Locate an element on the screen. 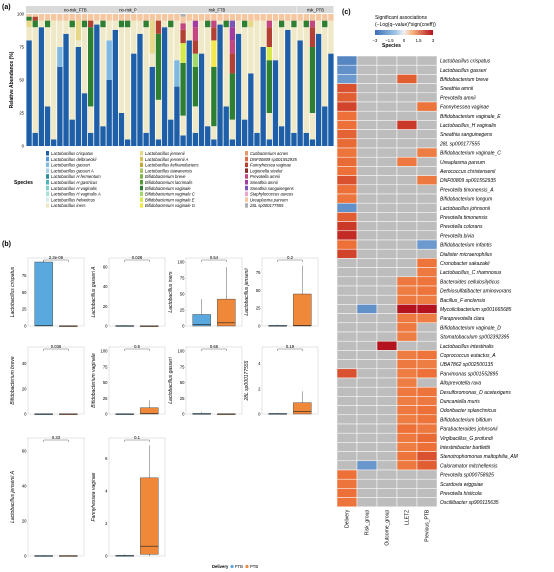 This screenshot has width=554, height=572. heatmap-row-label: Bifidobacterium longum is located at coordinates (466, 200).